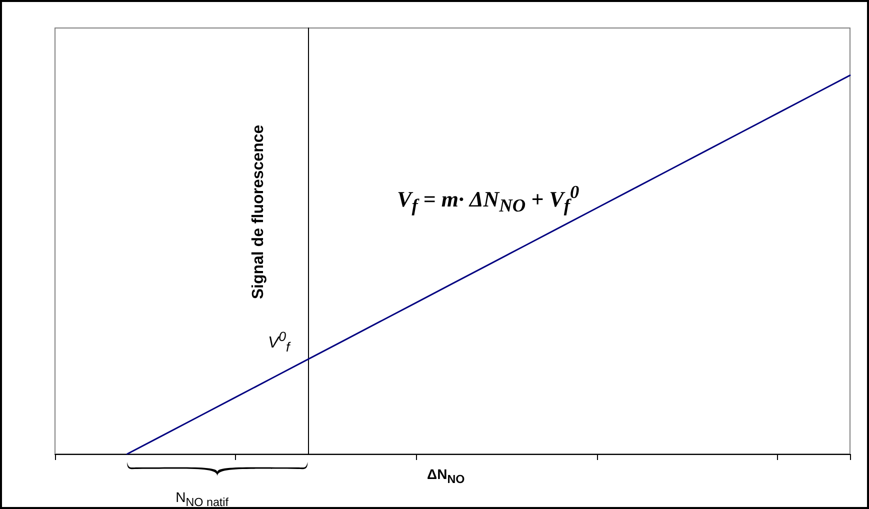  Describe the element at coordinates (259, 212) in the screenshot. I see `y-axis-title: Signal de fluorescence` at that location.